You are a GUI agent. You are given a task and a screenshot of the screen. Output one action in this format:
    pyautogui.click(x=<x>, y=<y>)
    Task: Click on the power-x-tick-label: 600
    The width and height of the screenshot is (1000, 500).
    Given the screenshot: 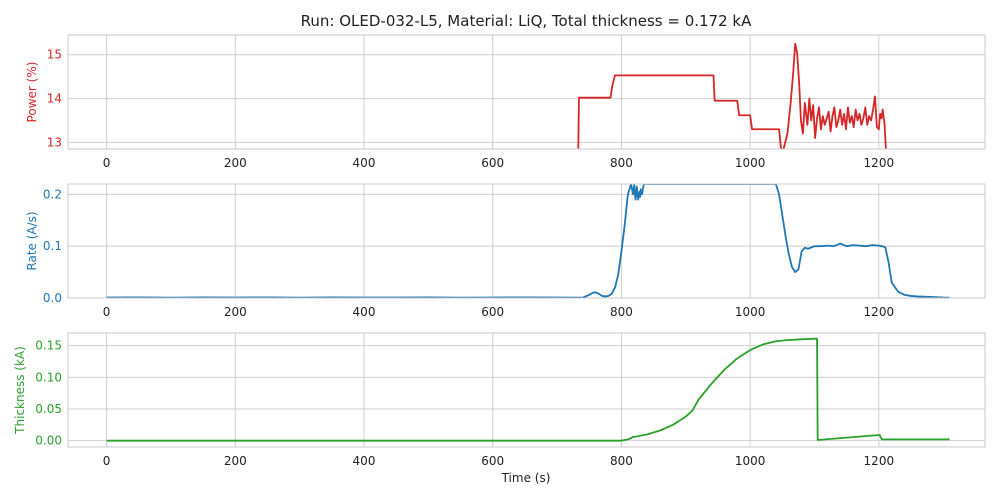 What is the action you would take?
    pyautogui.click(x=492, y=163)
    